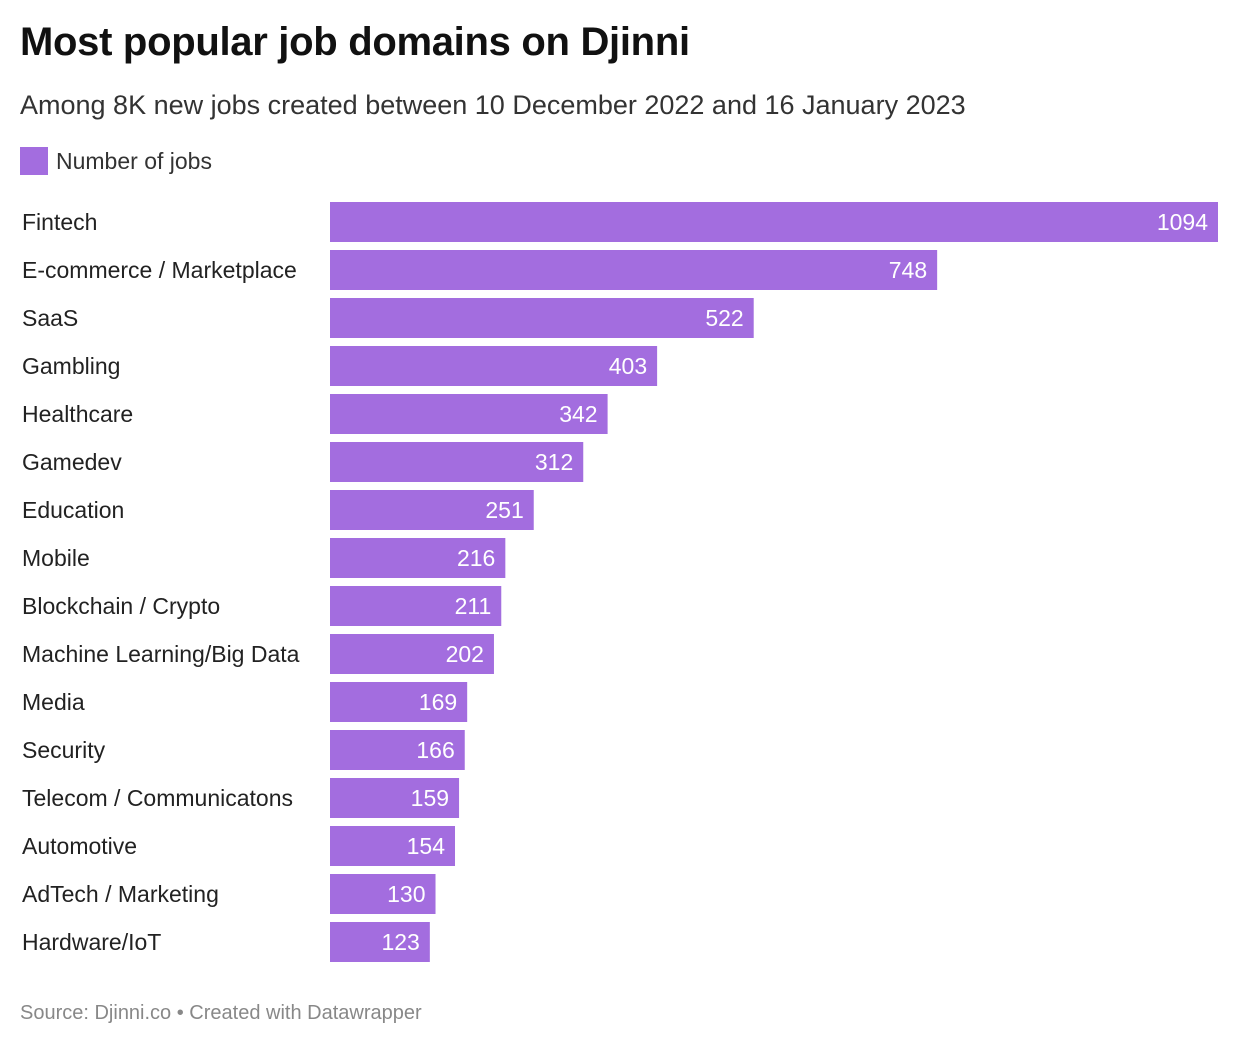 This screenshot has height=1050, width=1240. I want to click on bar-value-label: 166, so click(435, 750).